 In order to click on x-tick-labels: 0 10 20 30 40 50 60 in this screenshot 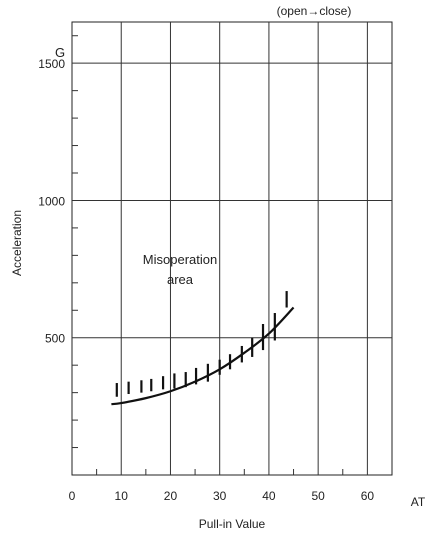, I will do `click(222, 496)`.